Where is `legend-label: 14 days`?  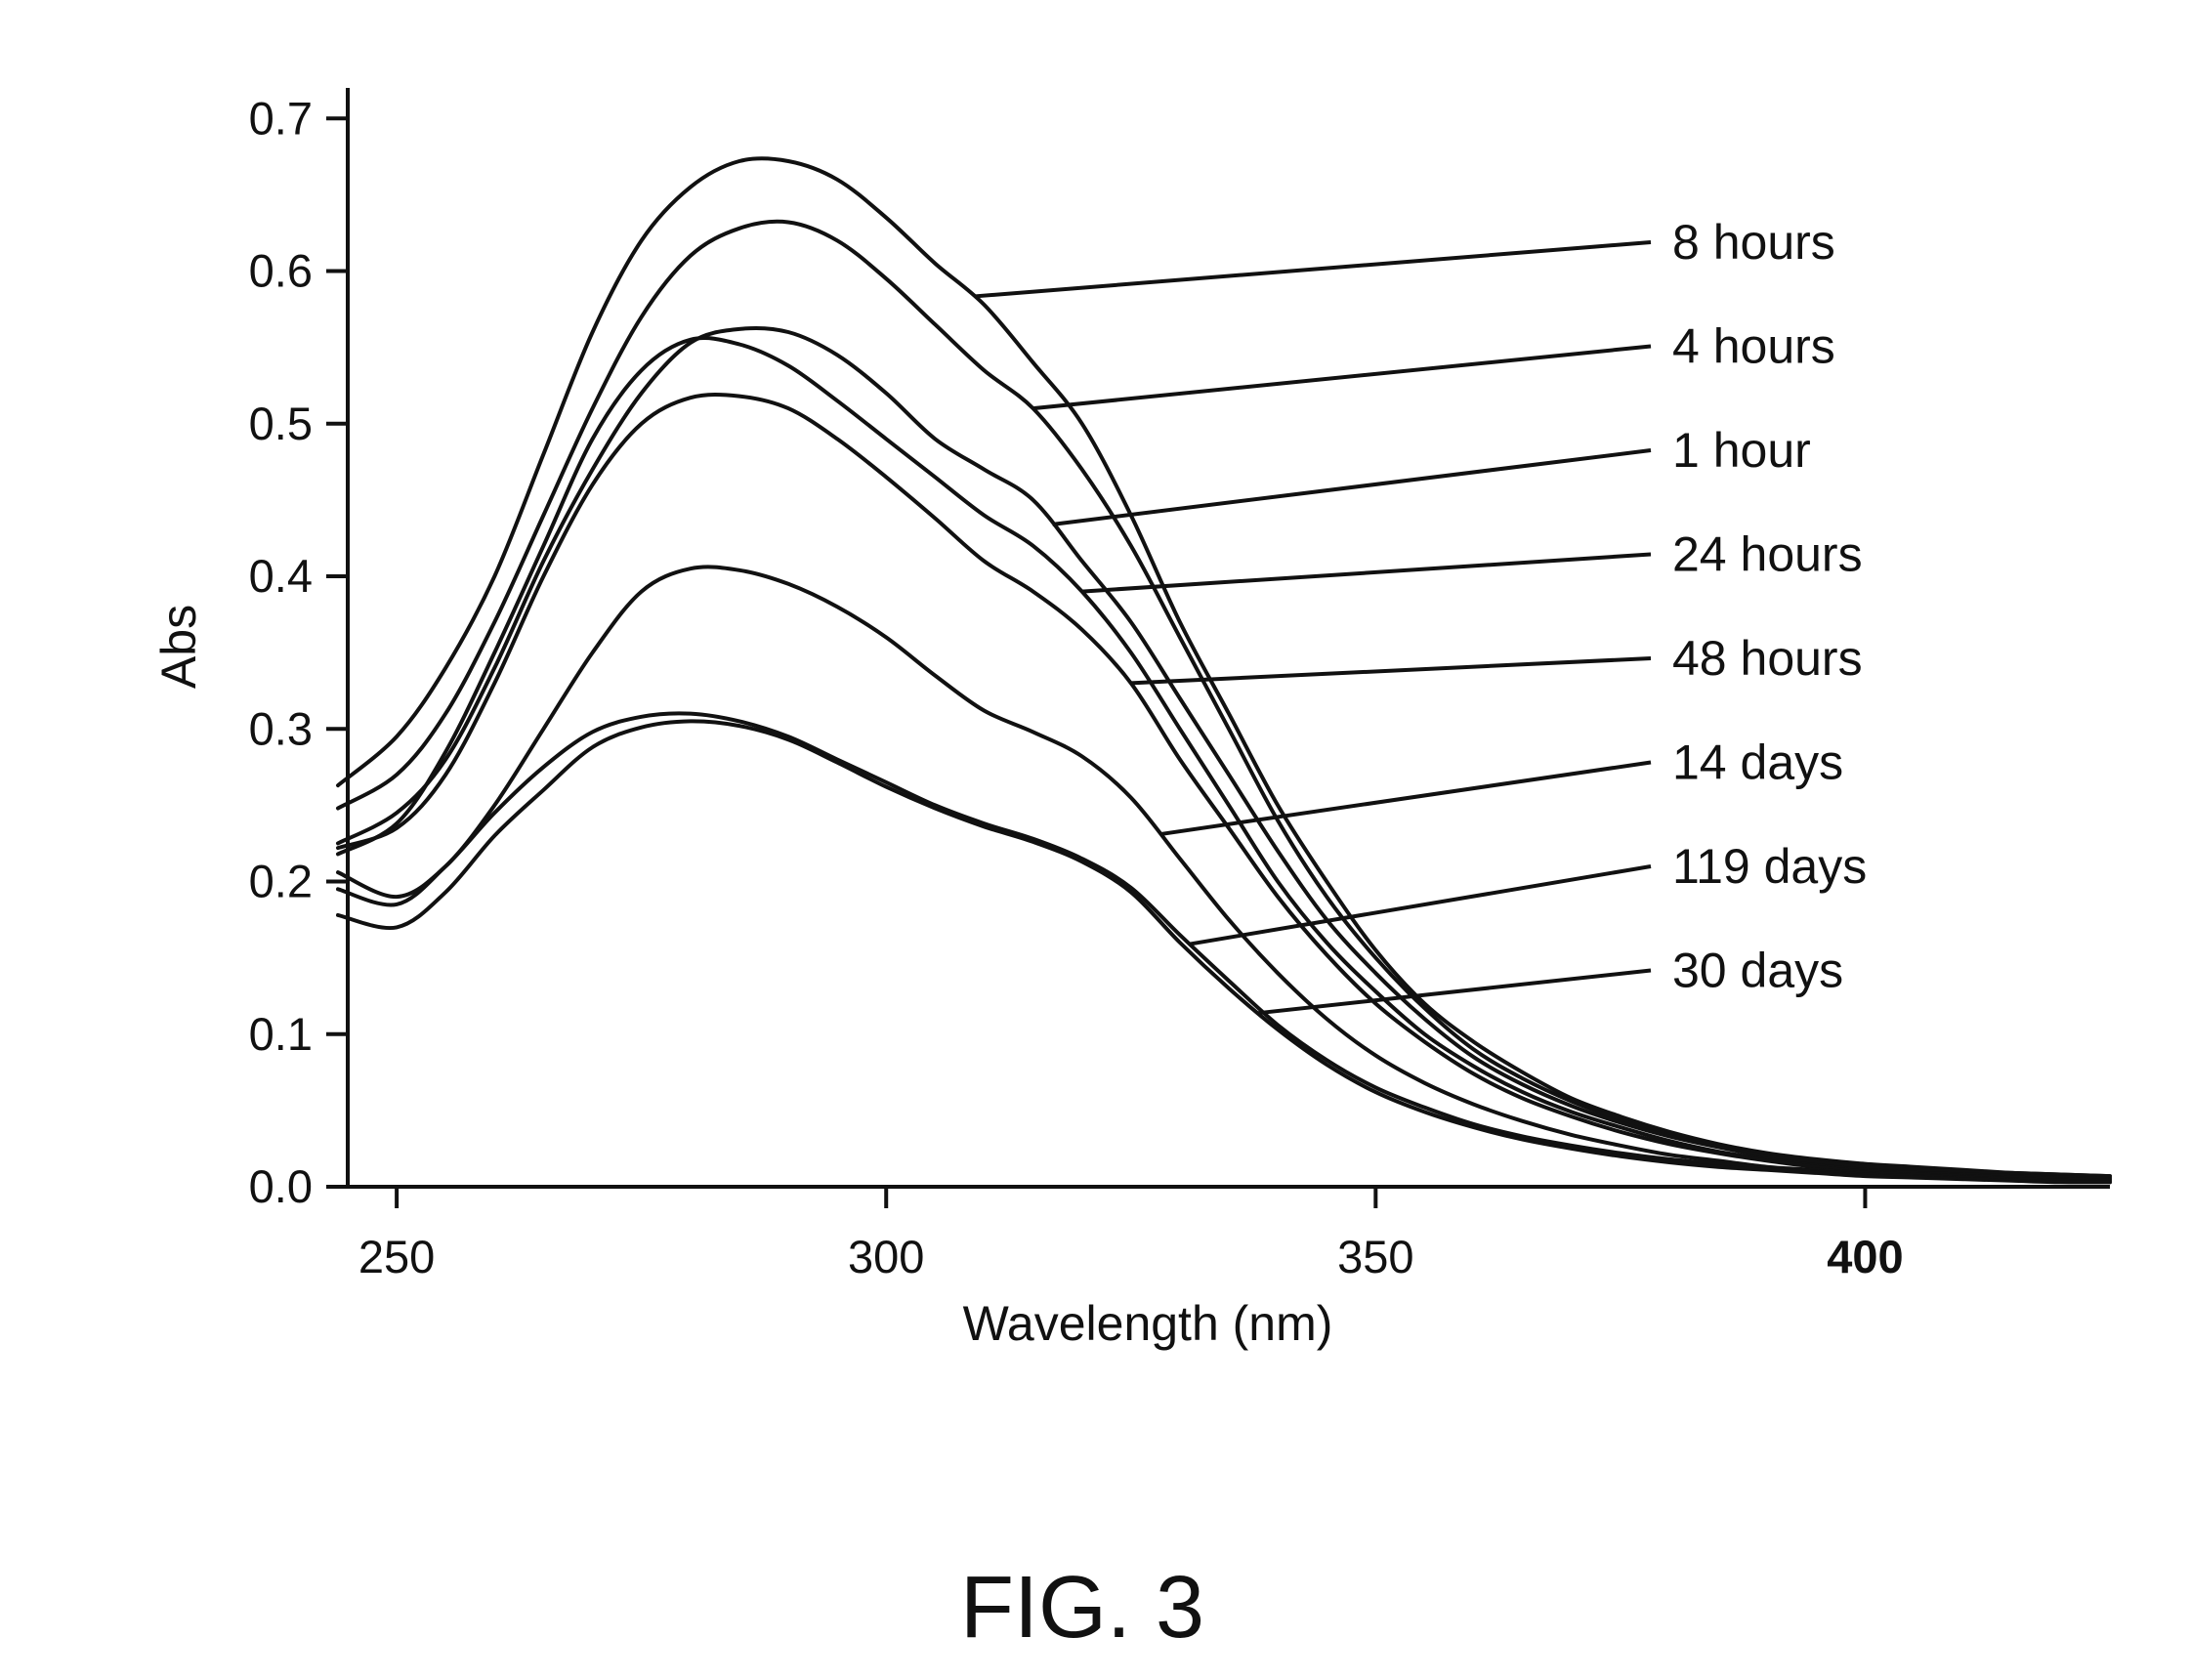
legend-label: 14 days is located at coordinates (1757, 762).